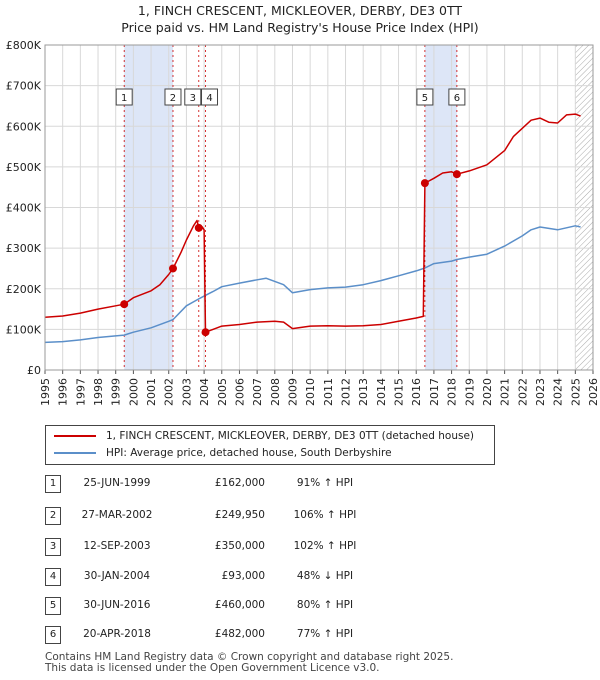 The height and width of the screenshot is (680, 600). I want to click on transaction-number: 3, so click(53, 547).